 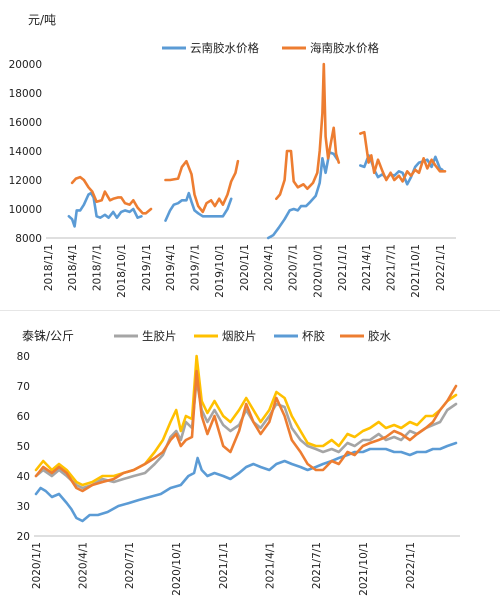 What do you see at coordinates (25, 181) in the screenshot?
I see `y-tick-label: 12000` at bounding box center [25, 181].